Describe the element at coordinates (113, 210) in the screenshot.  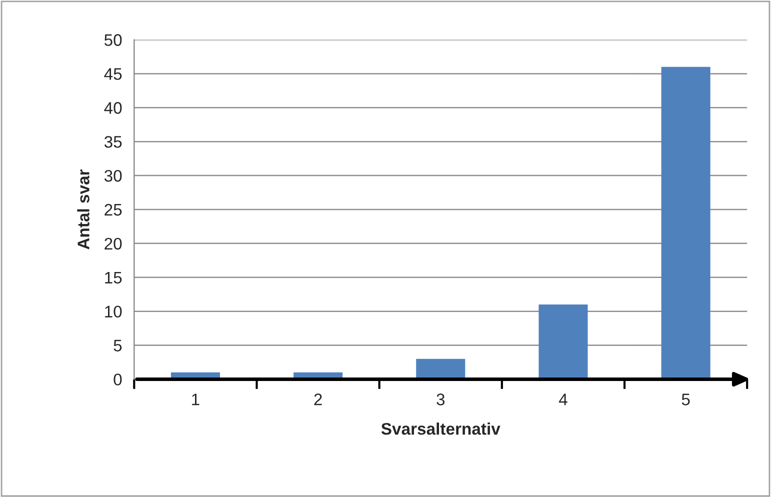
I see `y-tick-label: 25` at that location.